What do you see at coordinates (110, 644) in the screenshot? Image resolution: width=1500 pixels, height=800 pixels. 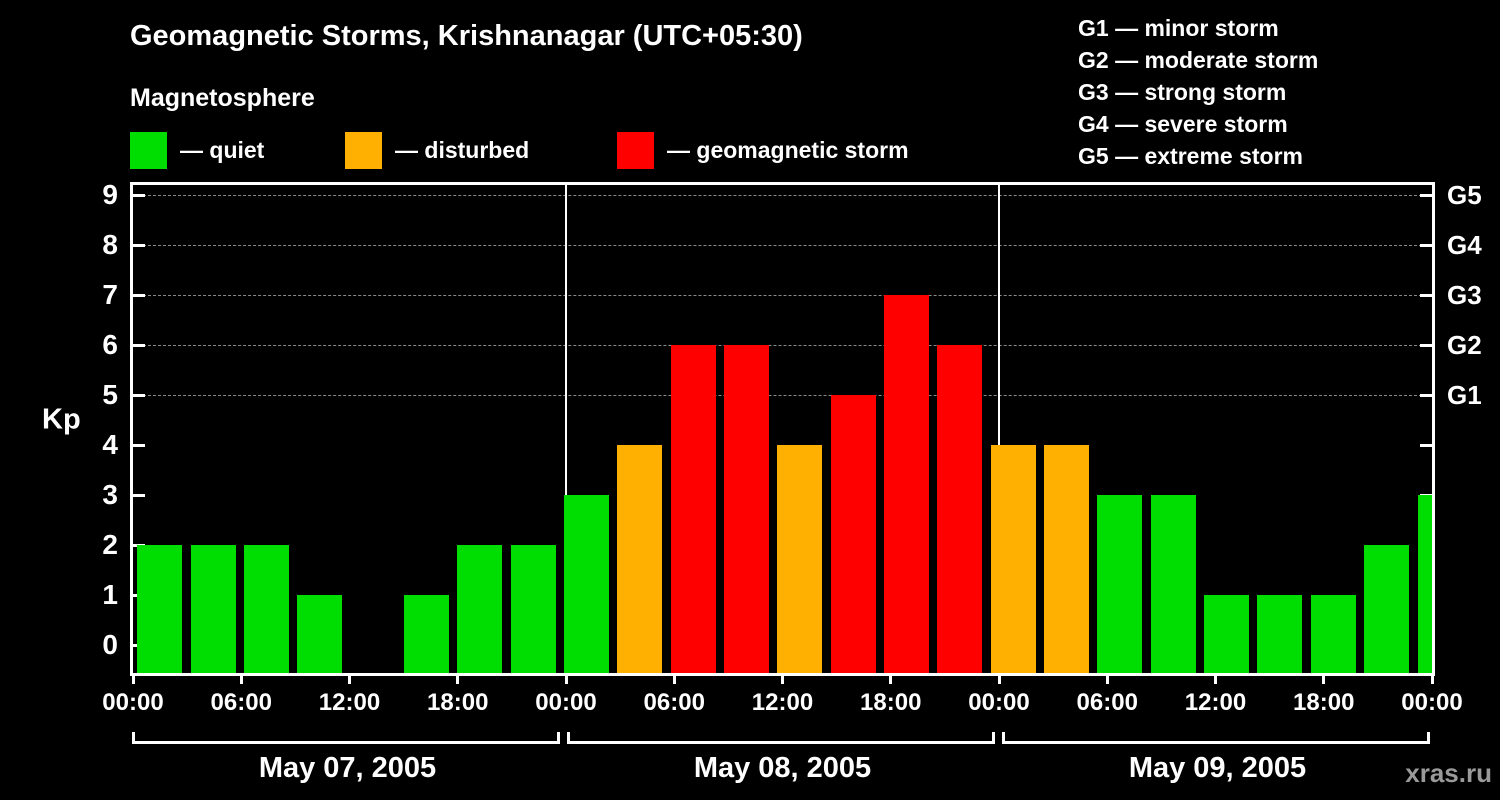 I see `y-tick-label: 0` at bounding box center [110, 644].